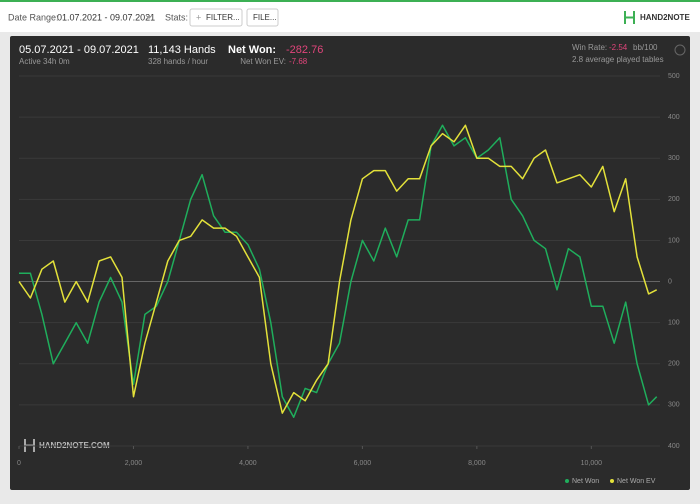 The height and width of the screenshot is (504, 700). Describe the element at coordinates (350, 1) in the screenshot. I see `top-border` at that location.